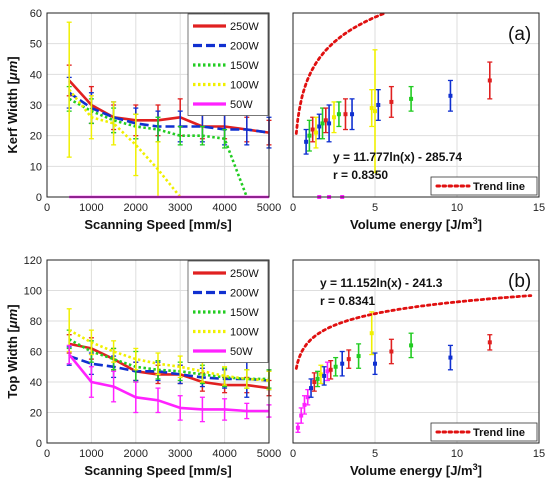  What do you see at coordinates (519, 281) in the screenshot?
I see `panel-label: (b)` at bounding box center [519, 281].